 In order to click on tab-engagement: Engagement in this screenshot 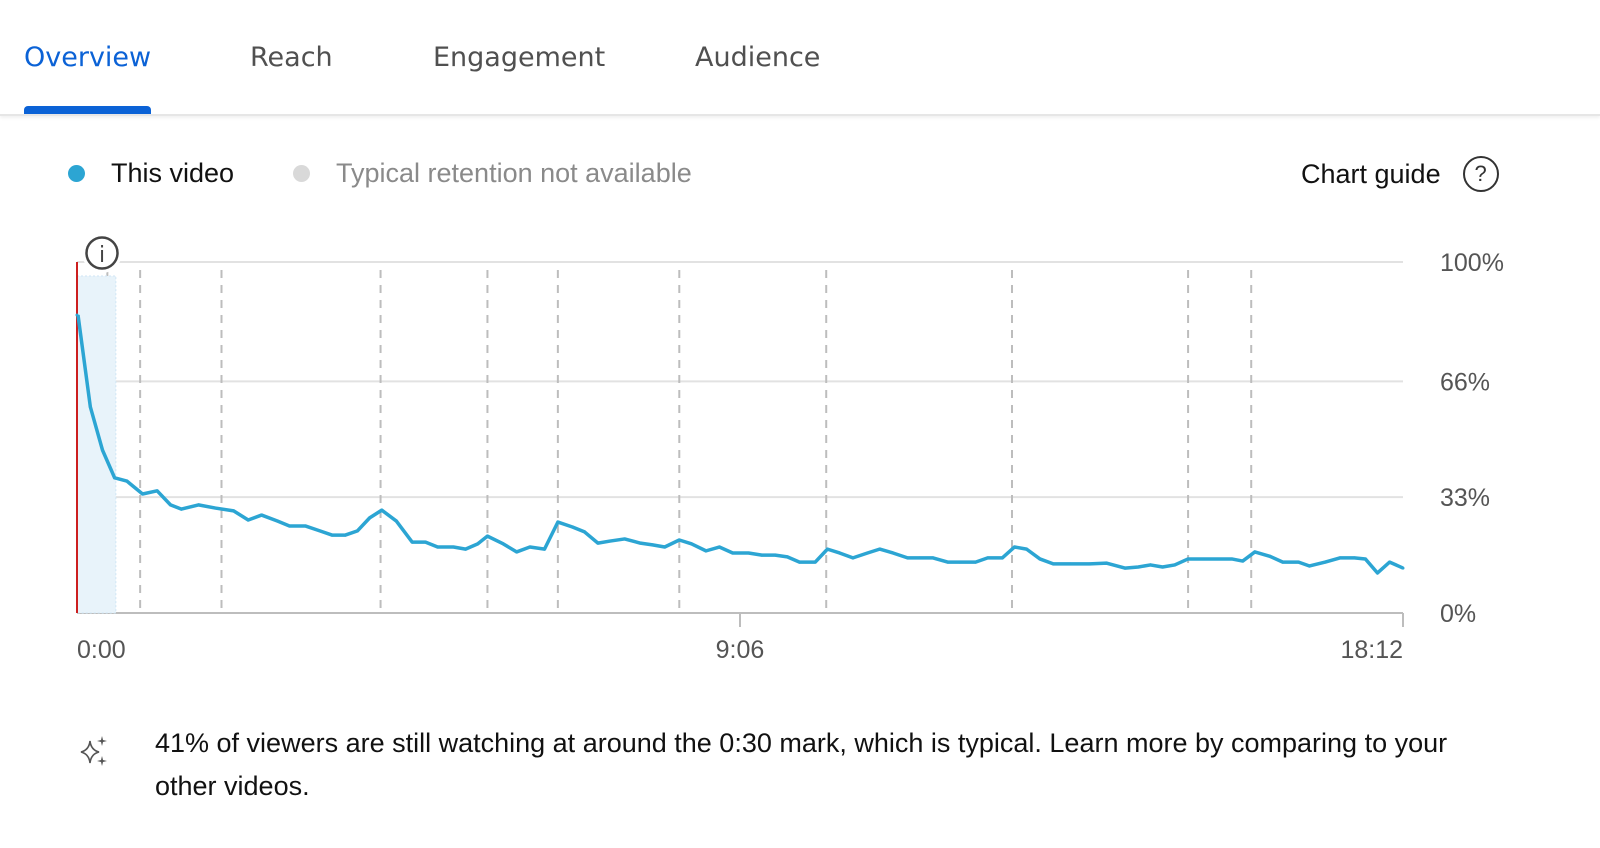, I will do `click(519, 57)`.